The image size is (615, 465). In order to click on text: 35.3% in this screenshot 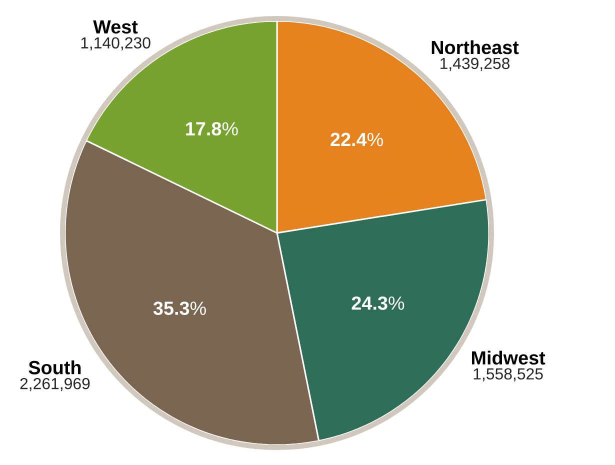, I will do `click(179, 309)`.